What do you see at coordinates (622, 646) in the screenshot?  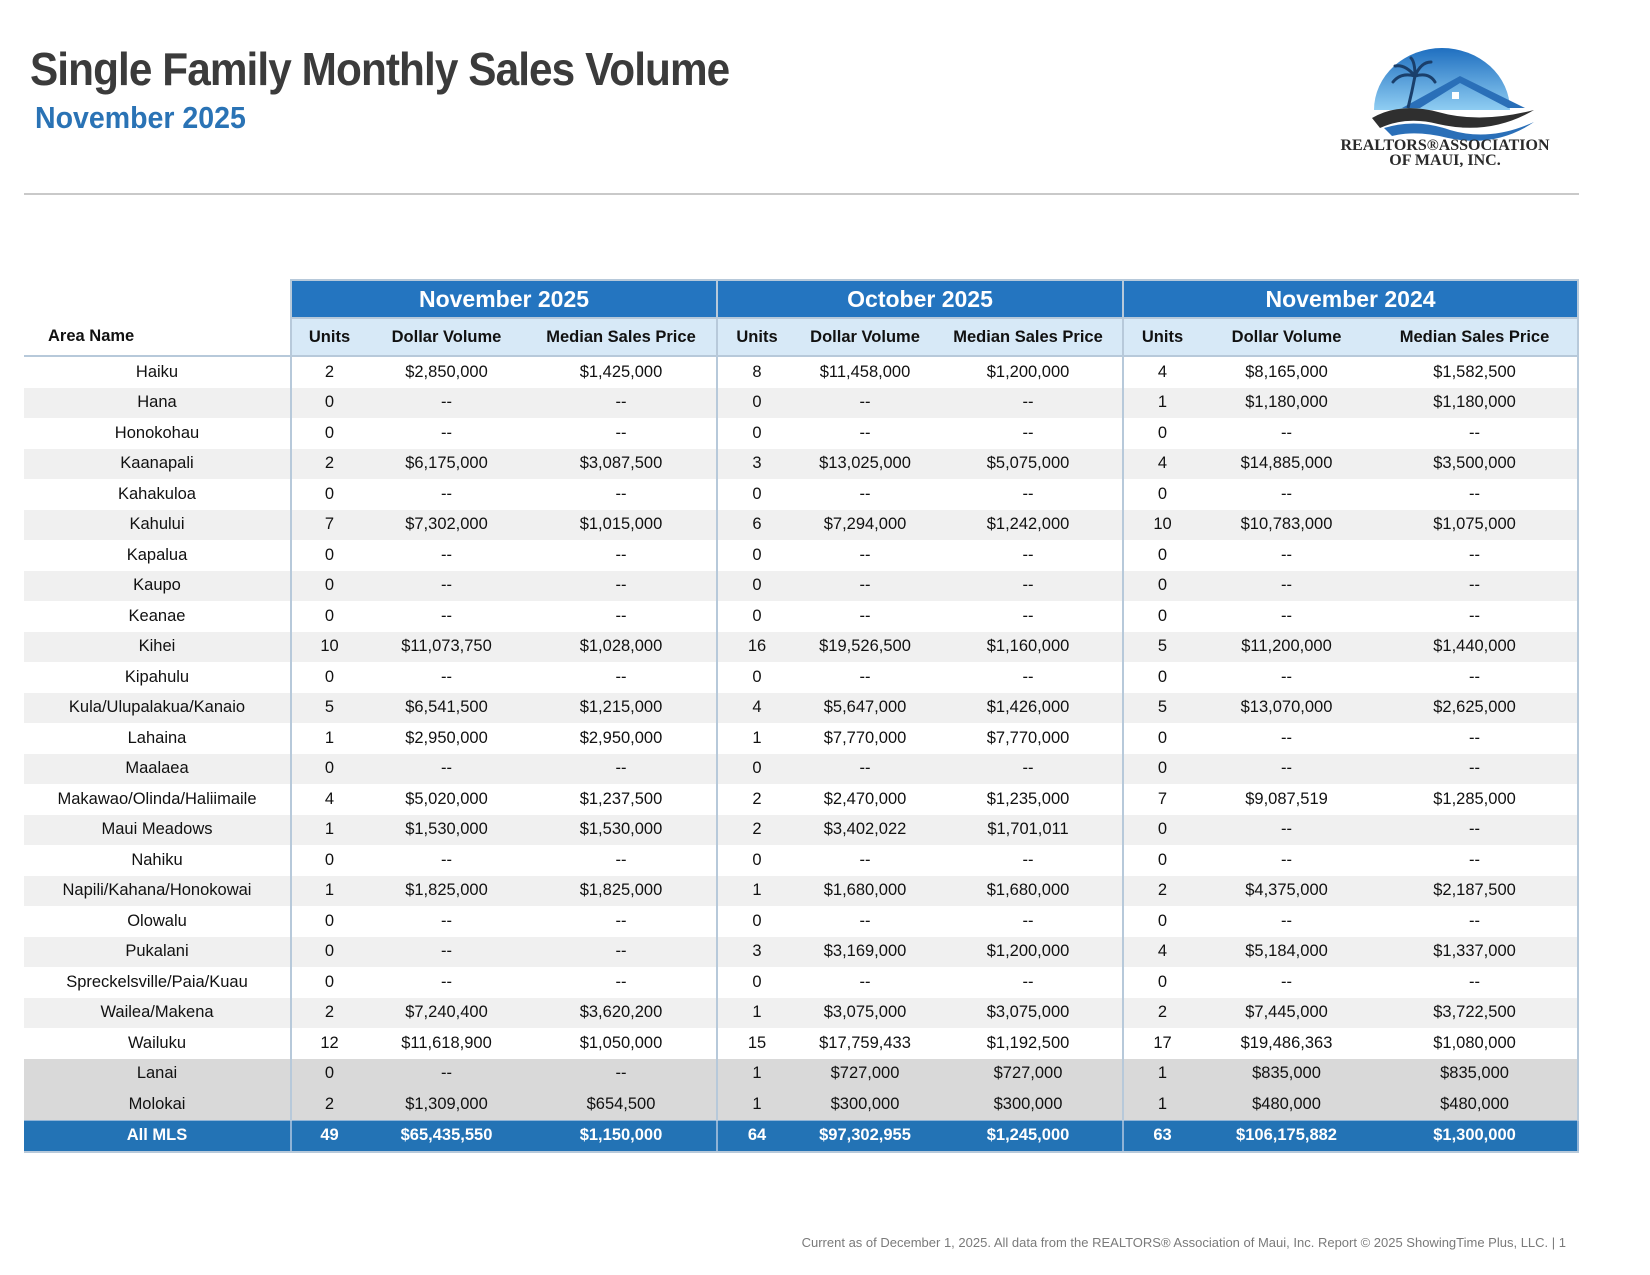 I see `median-price-cell: $1,028,000` at bounding box center [622, 646].